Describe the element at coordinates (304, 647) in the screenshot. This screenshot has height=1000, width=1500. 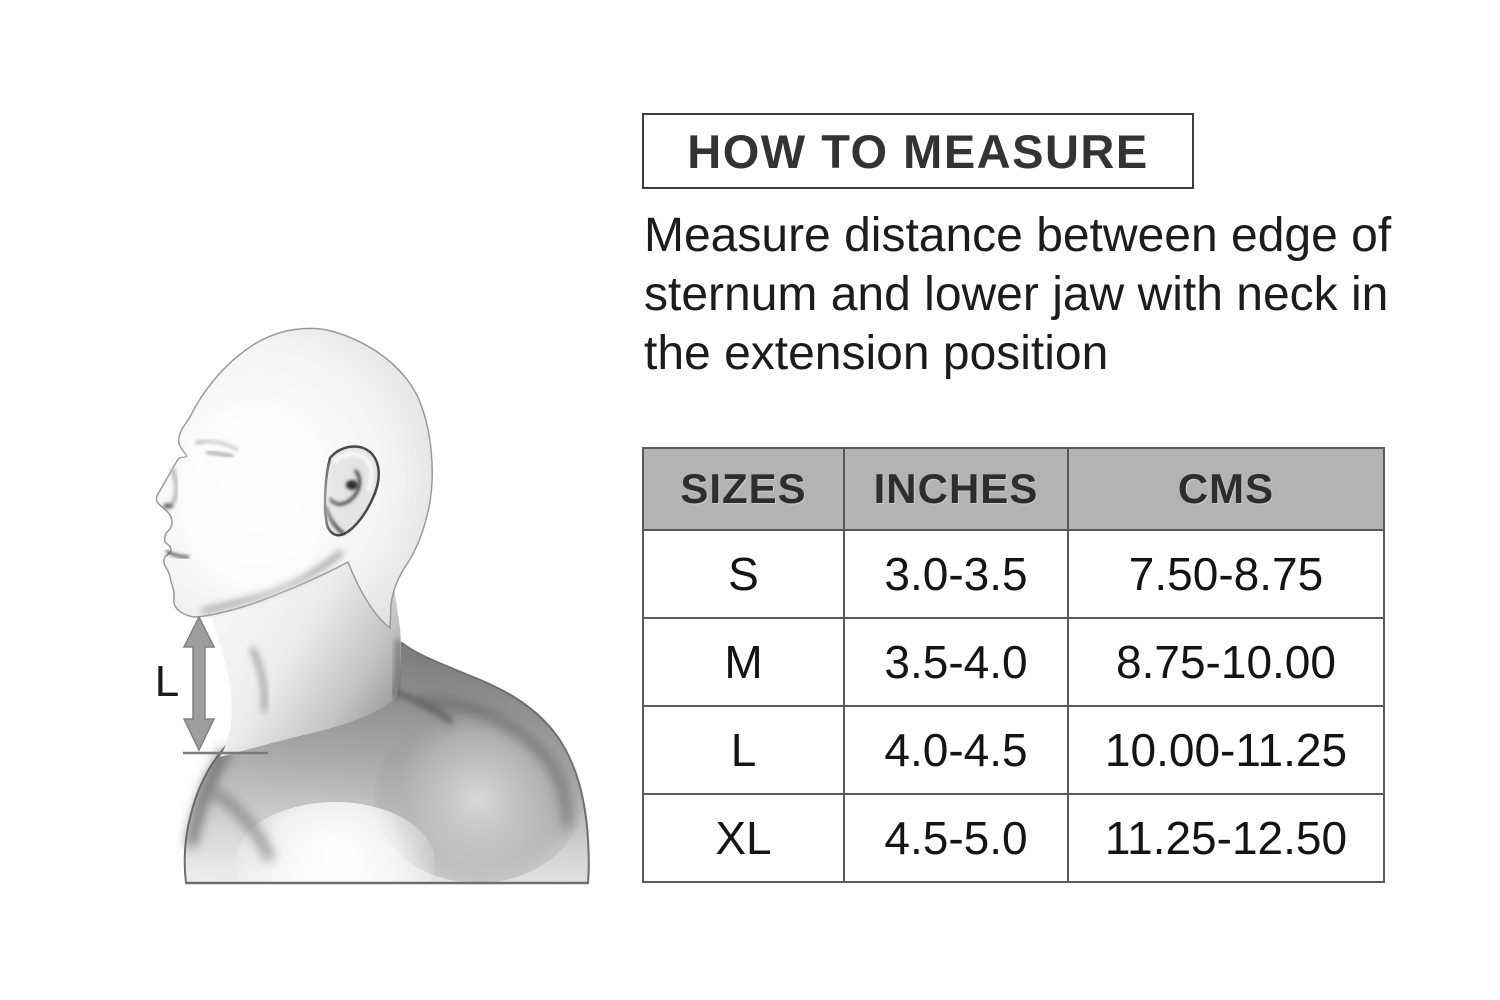
I see `neck-shape` at that location.